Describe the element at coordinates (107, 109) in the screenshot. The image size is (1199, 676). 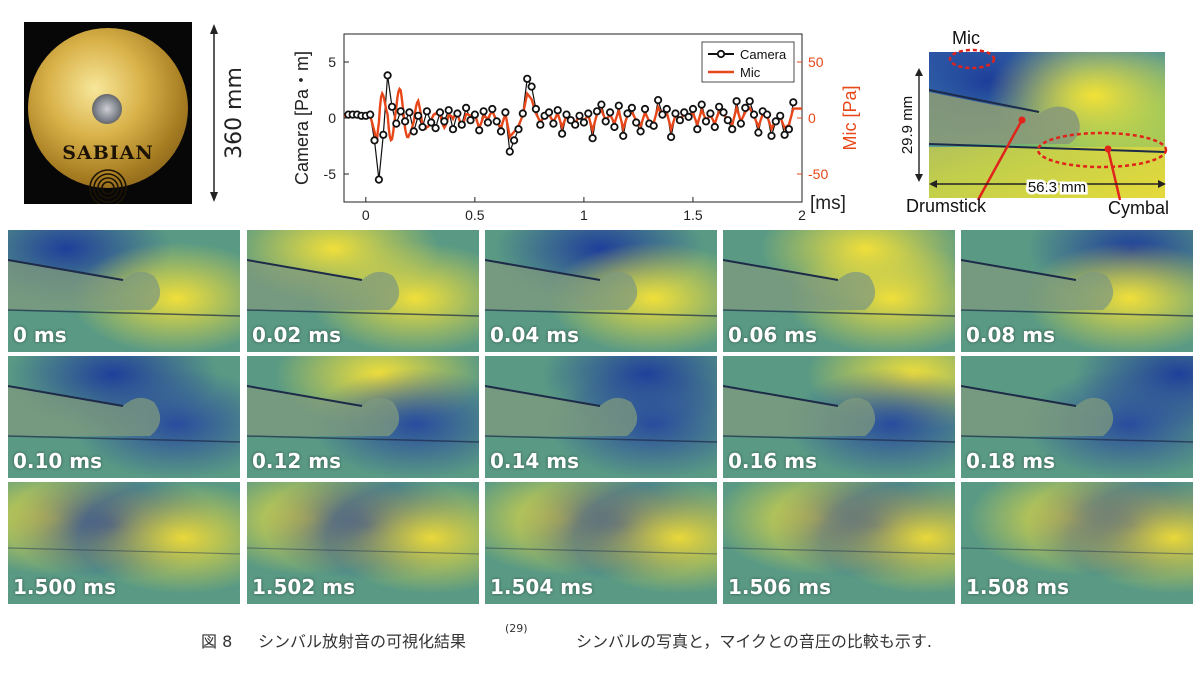
I see `cymbal-hub` at that location.